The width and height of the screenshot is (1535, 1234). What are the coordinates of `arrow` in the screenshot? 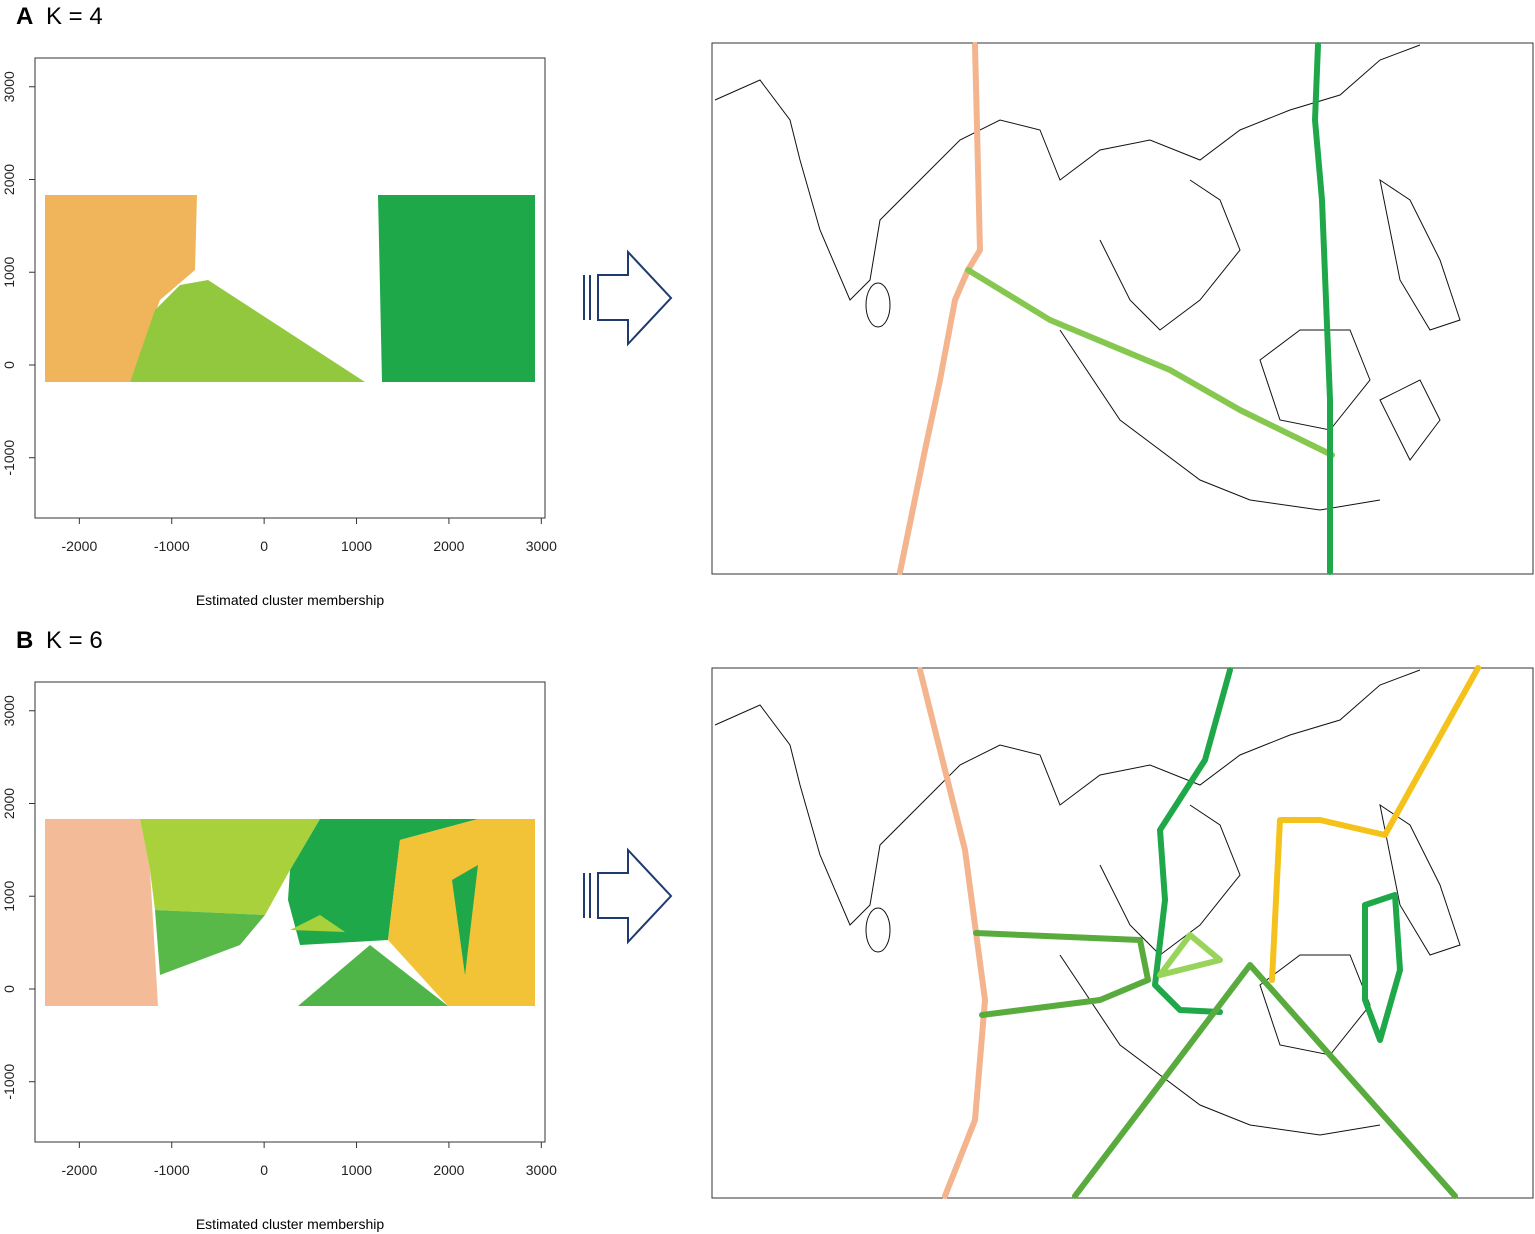 It's located at (628, 597).